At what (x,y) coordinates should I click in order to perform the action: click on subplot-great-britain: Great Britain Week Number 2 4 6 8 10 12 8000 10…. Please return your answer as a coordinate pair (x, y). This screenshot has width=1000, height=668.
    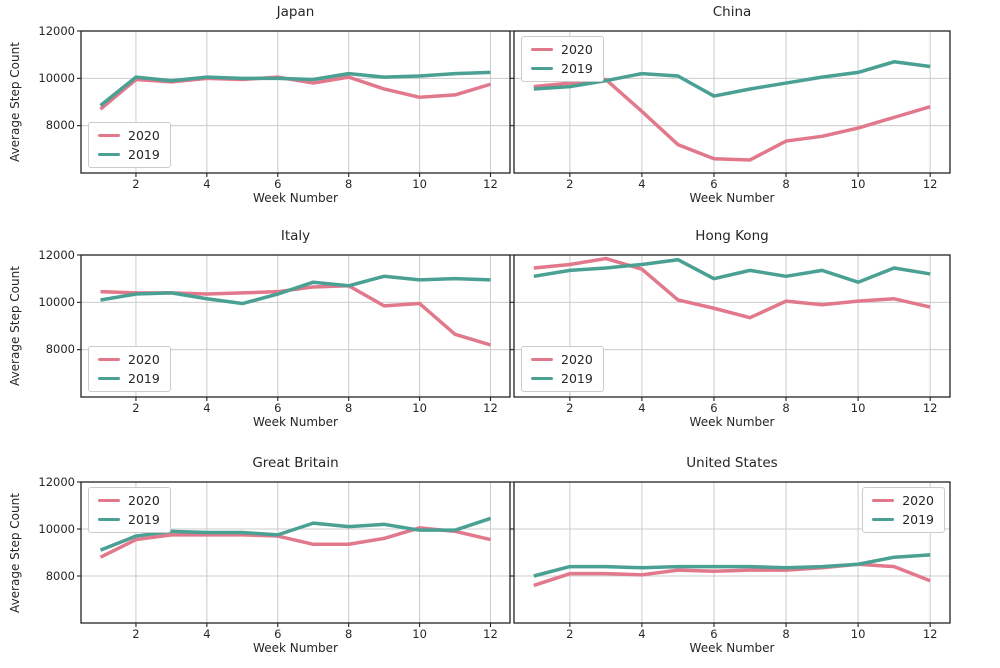
    Looking at the image, I should click on (274, 555).